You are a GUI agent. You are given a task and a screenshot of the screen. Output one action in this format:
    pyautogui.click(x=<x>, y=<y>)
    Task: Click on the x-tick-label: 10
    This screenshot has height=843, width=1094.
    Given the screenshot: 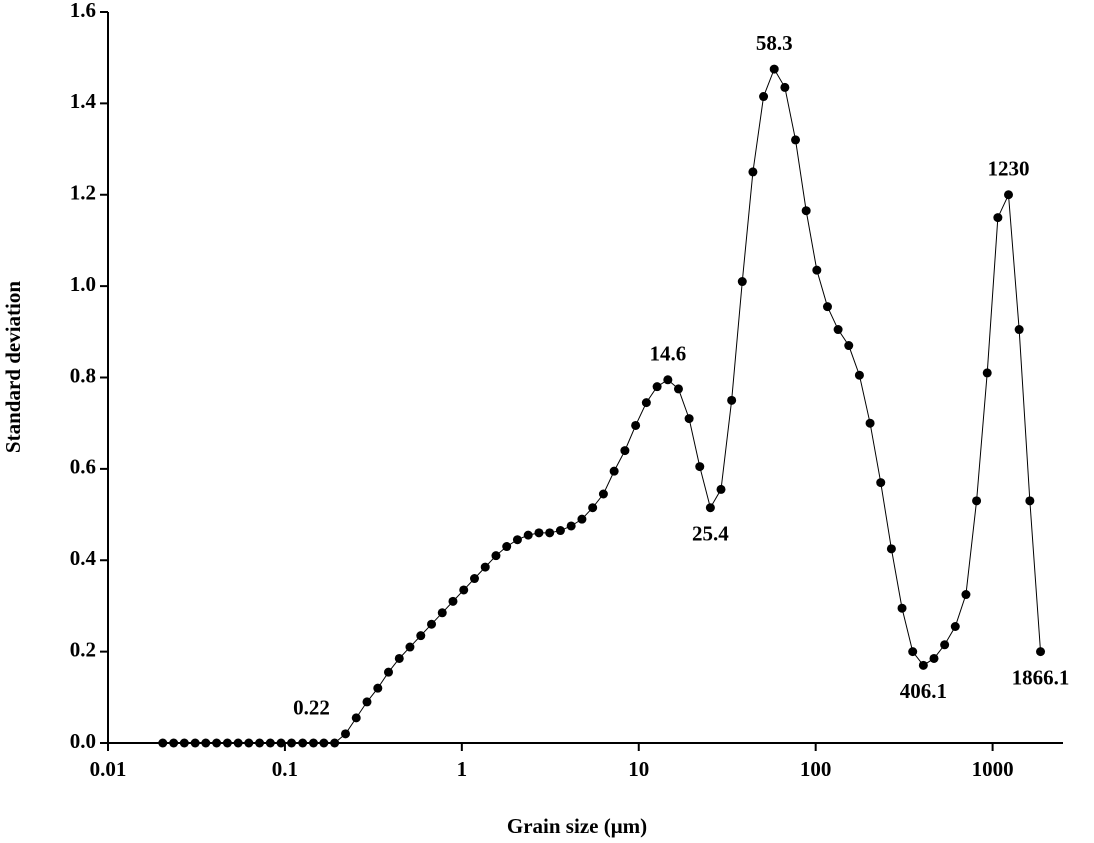 What is the action you would take?
    pyautogui.click(x=638, y=769)
    